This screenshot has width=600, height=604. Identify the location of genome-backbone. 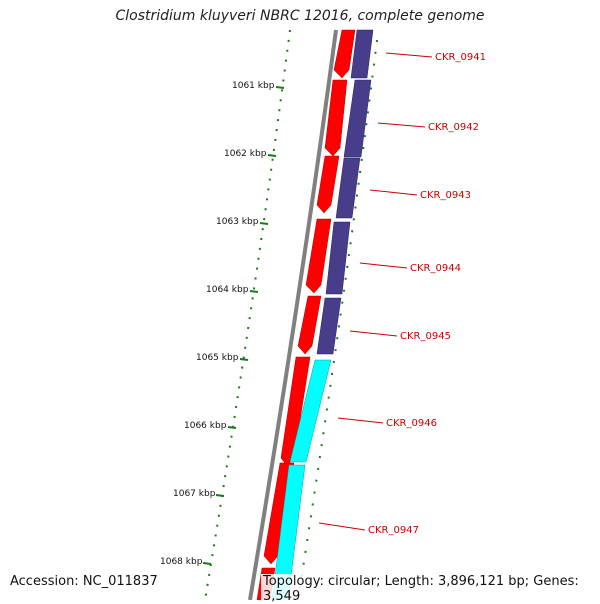
(293, 314).